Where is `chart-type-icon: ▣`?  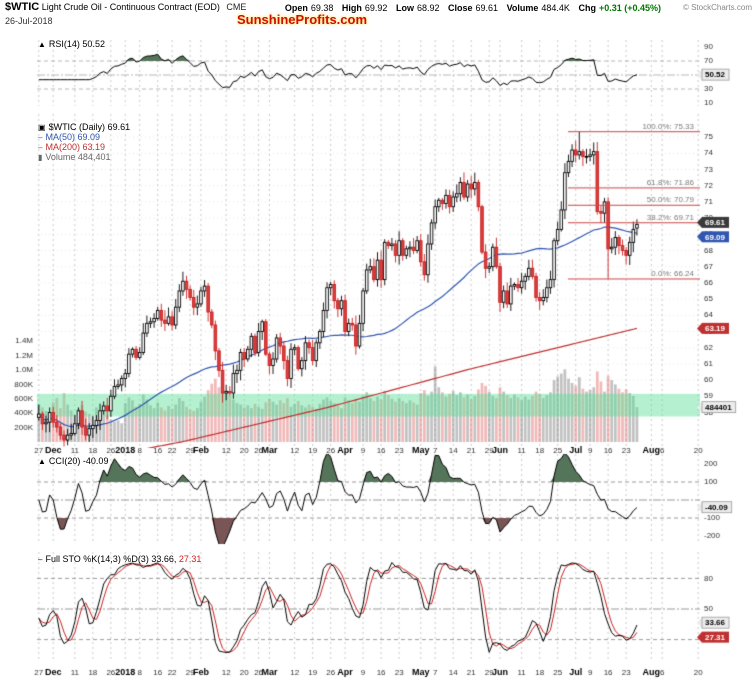
chart-type-icon: ▣ is located at coordinates (42, 127).